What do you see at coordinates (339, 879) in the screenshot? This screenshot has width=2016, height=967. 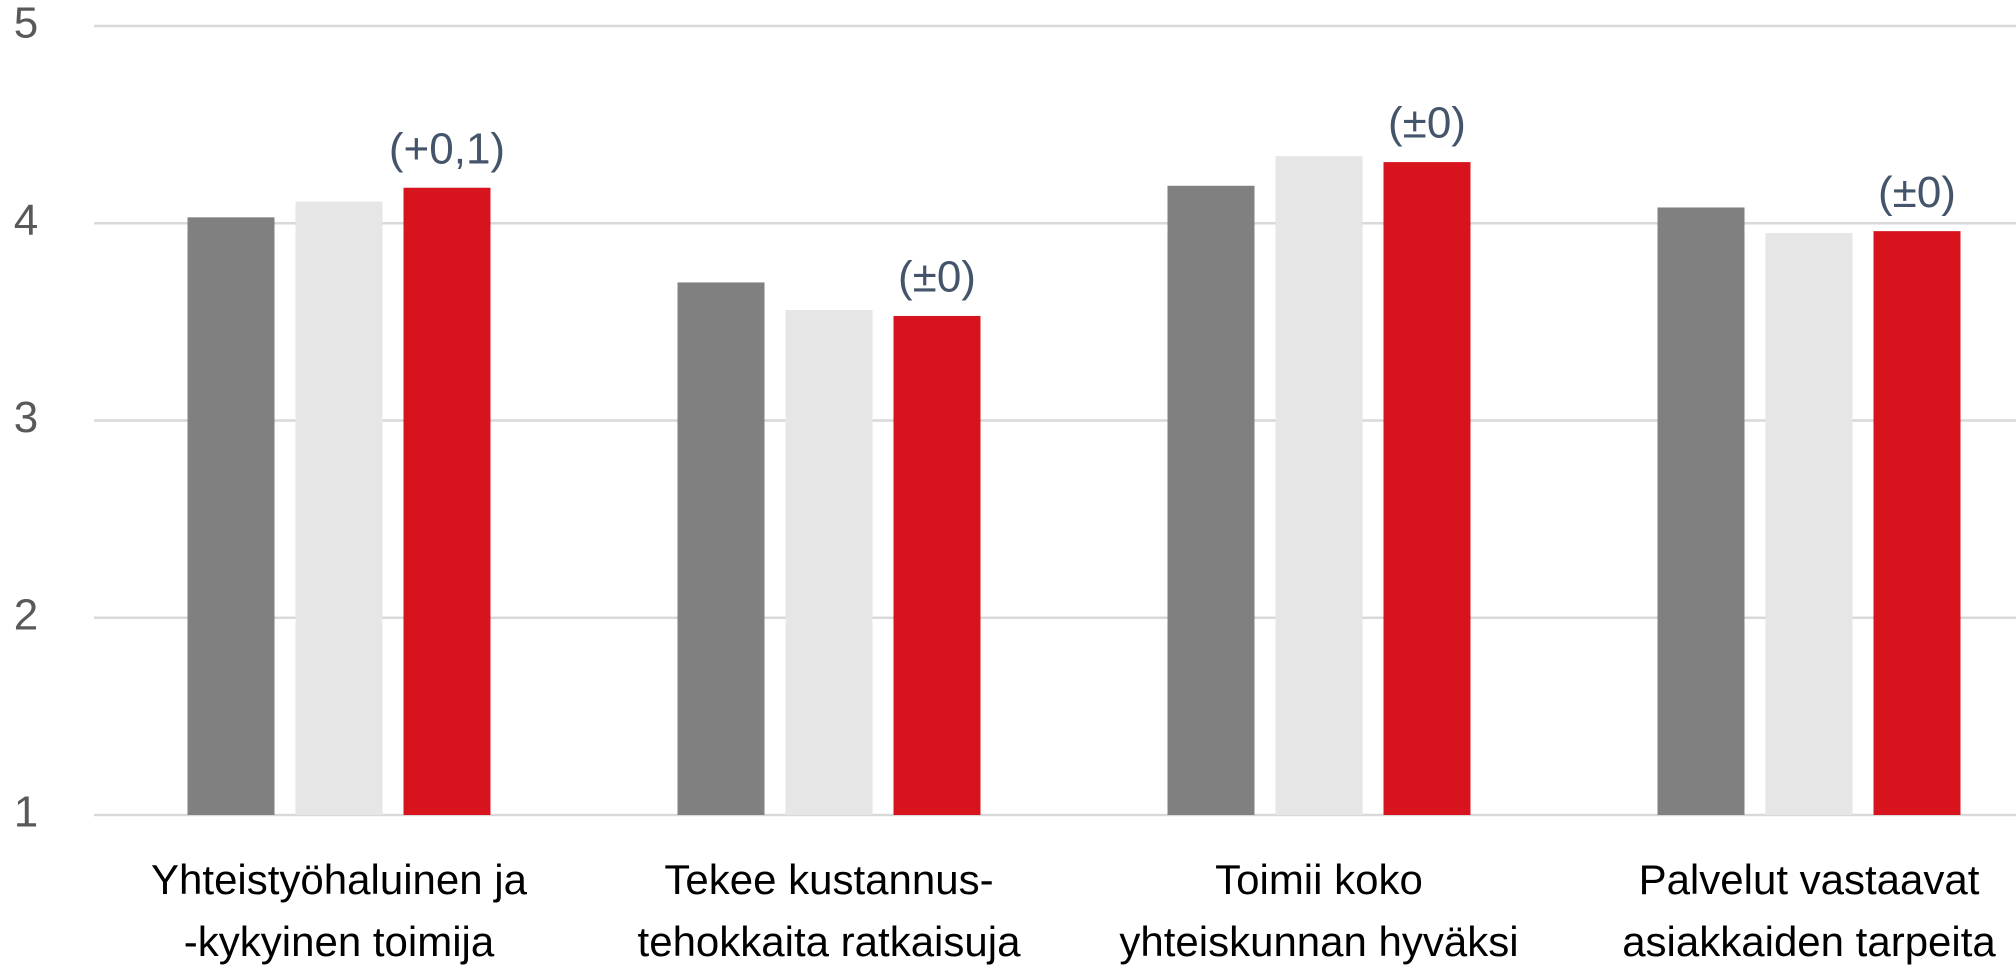 I see `x-tick-label: Yhteistyöhaluinen ja` at bounding box center [339, 879].